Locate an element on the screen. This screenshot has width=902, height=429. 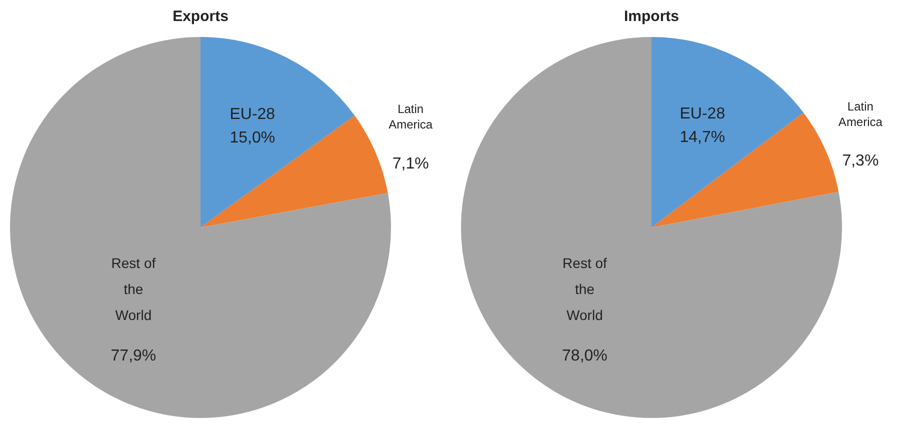
data-label: 7,1% is located at coordinates (410, 163).